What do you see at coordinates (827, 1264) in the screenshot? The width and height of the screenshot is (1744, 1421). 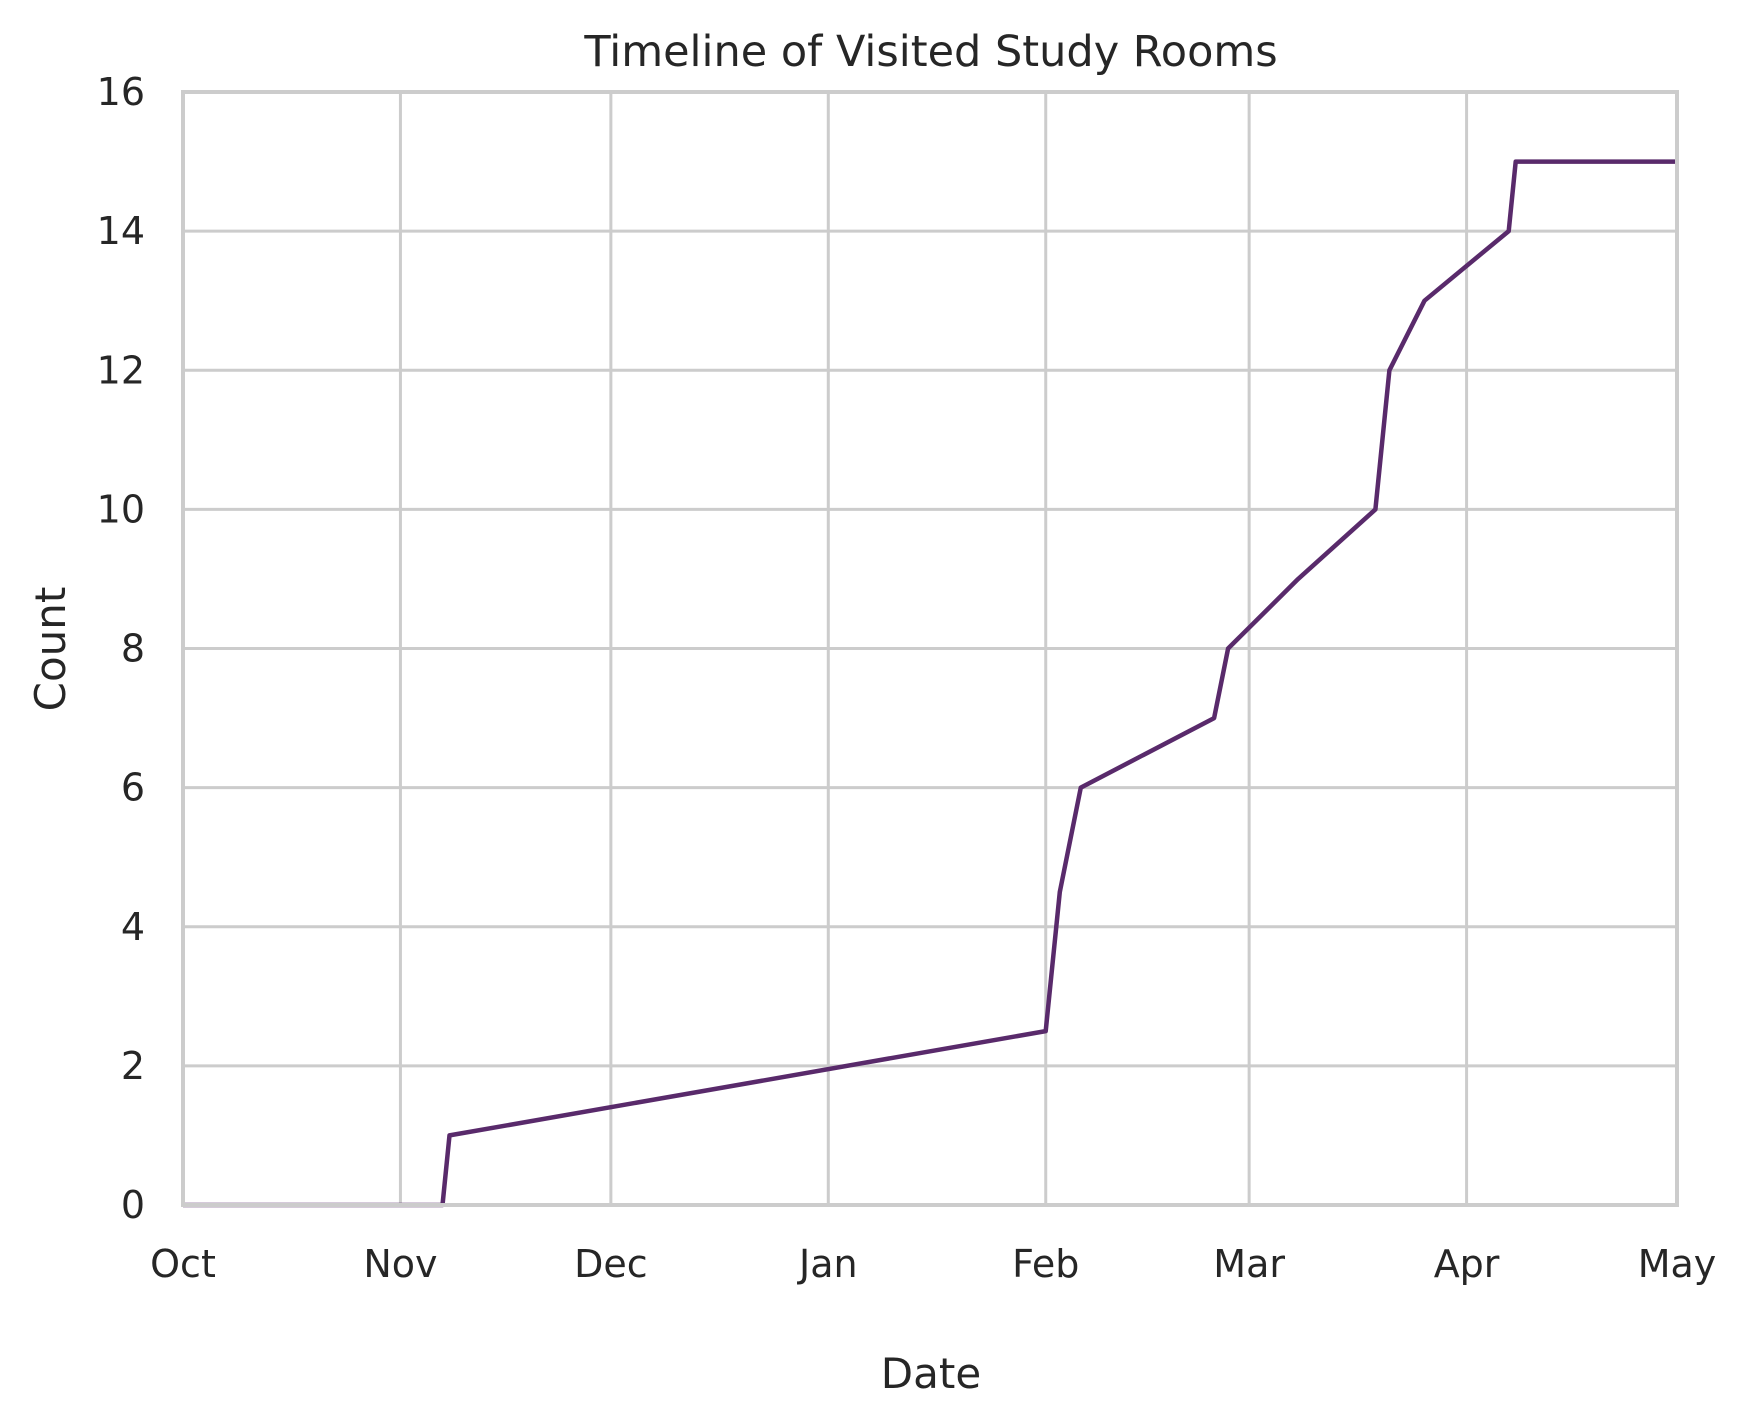 I see `x-tick-label: Jan` at bounding box center [827, 1264].